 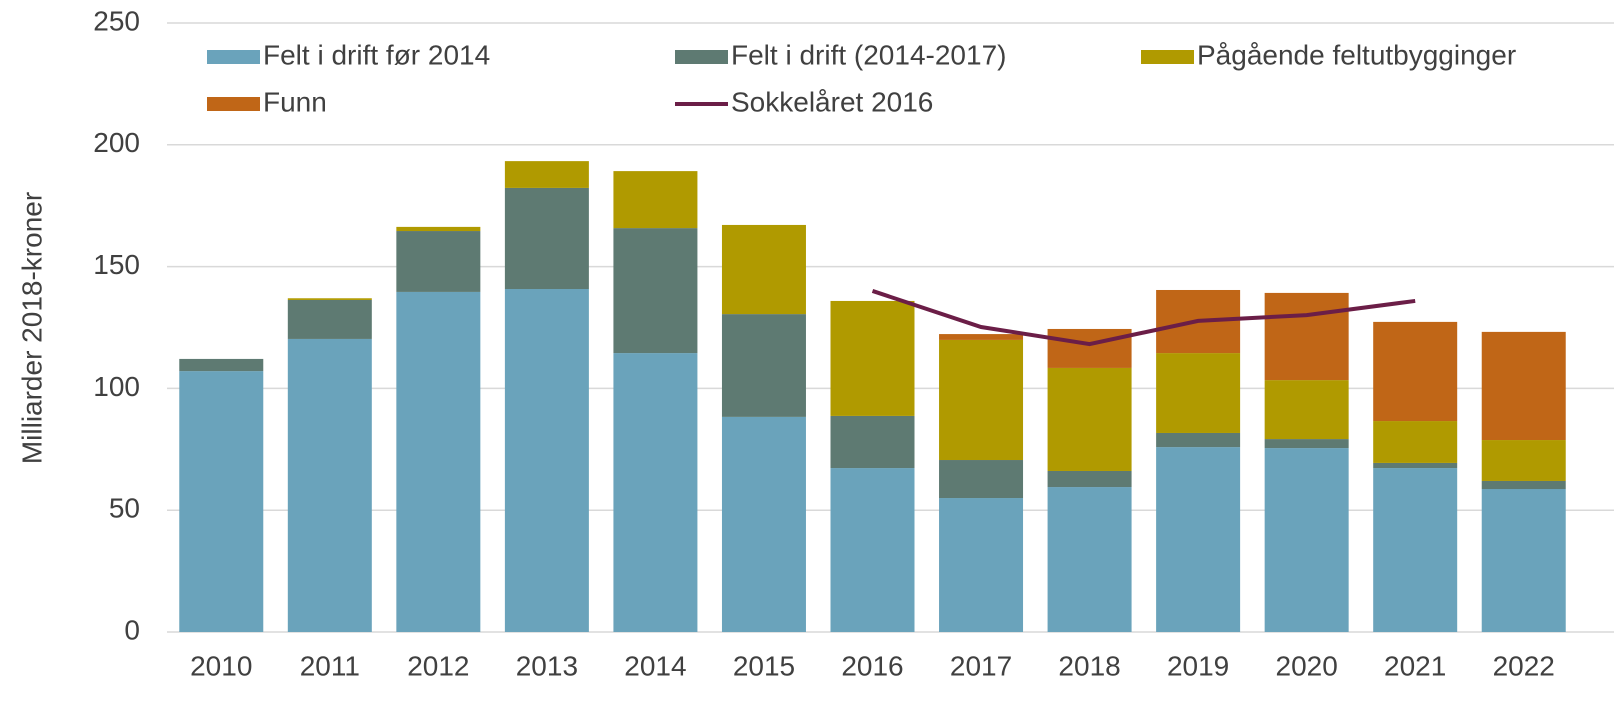 I want to click on y-axis-label: Milliarder 2018-kroner, so click(x=31, y=328).